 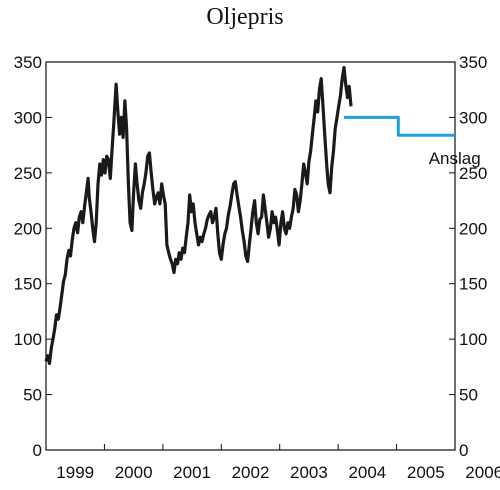 I want to click on y-tick-label-left: 350, so click(x=28, y=62).